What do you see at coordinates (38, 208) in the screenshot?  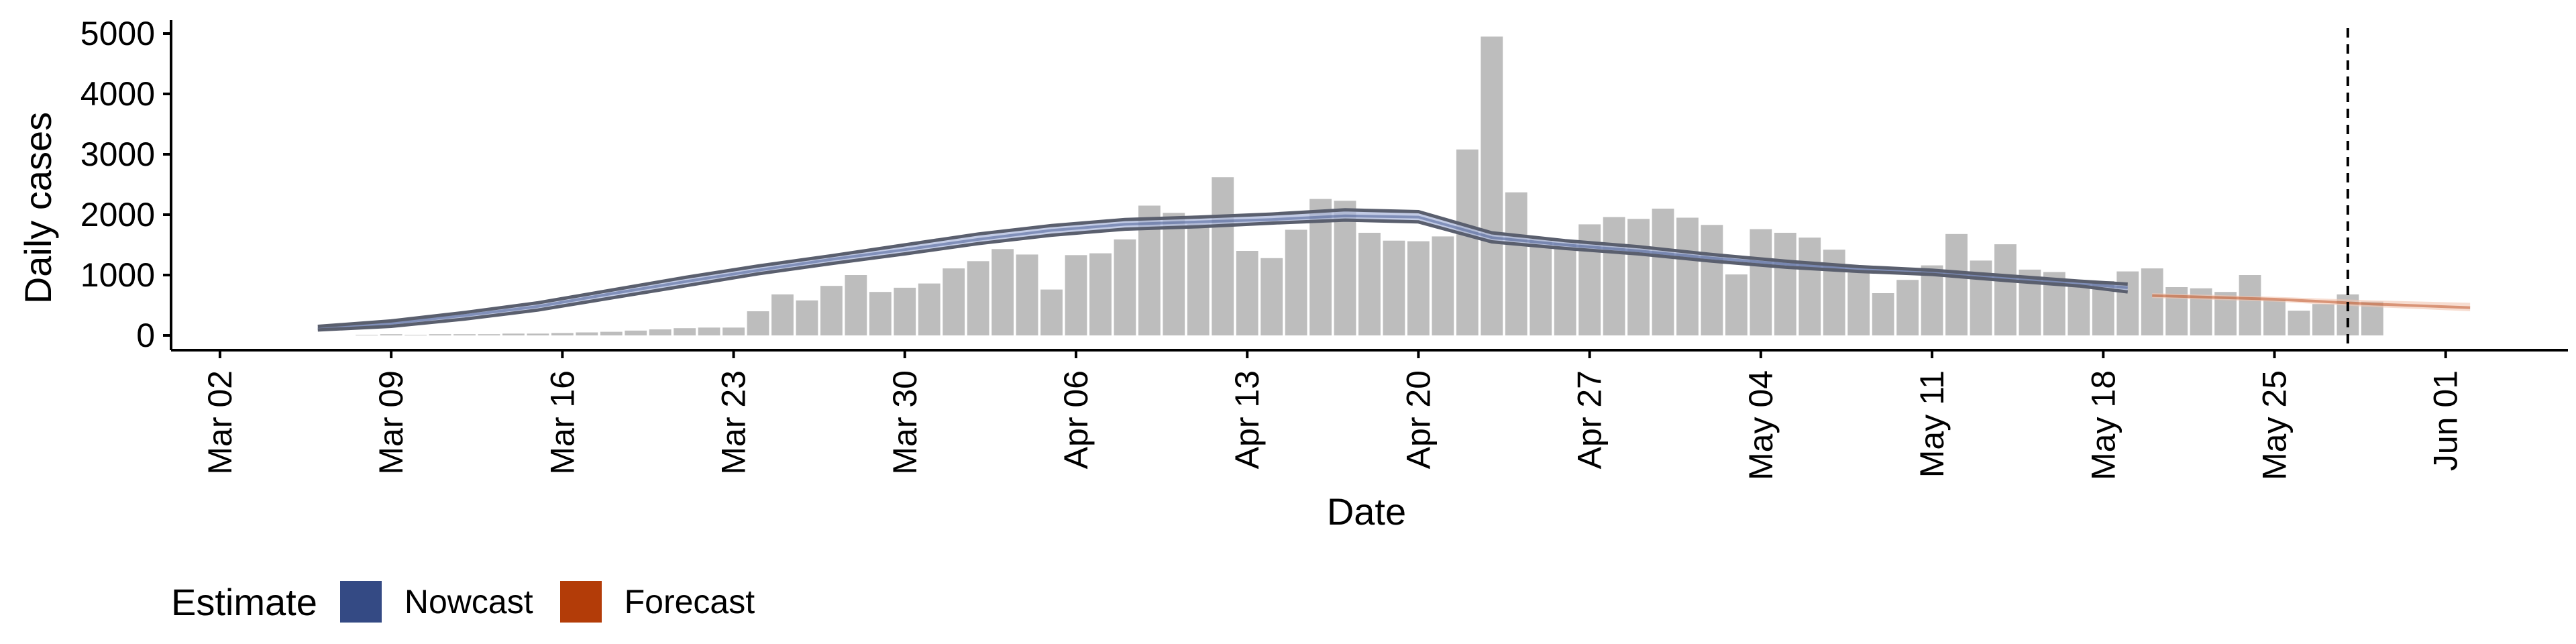 I see `y-axis-title: Daily cases` at bounding box center [38, 208].